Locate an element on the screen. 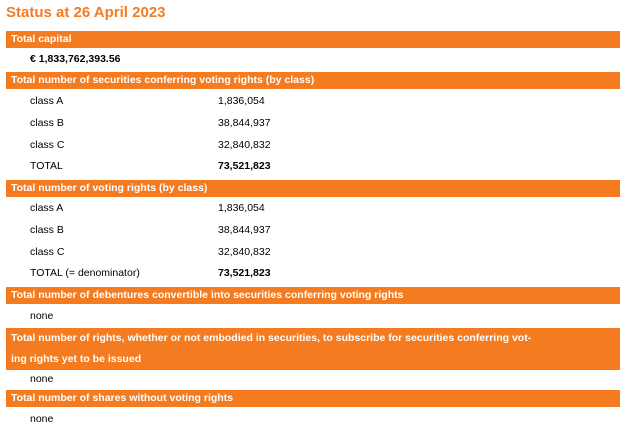 This screenshot has width=635, height=431. securities-row-label: class C is located at coordinates (47, 145).